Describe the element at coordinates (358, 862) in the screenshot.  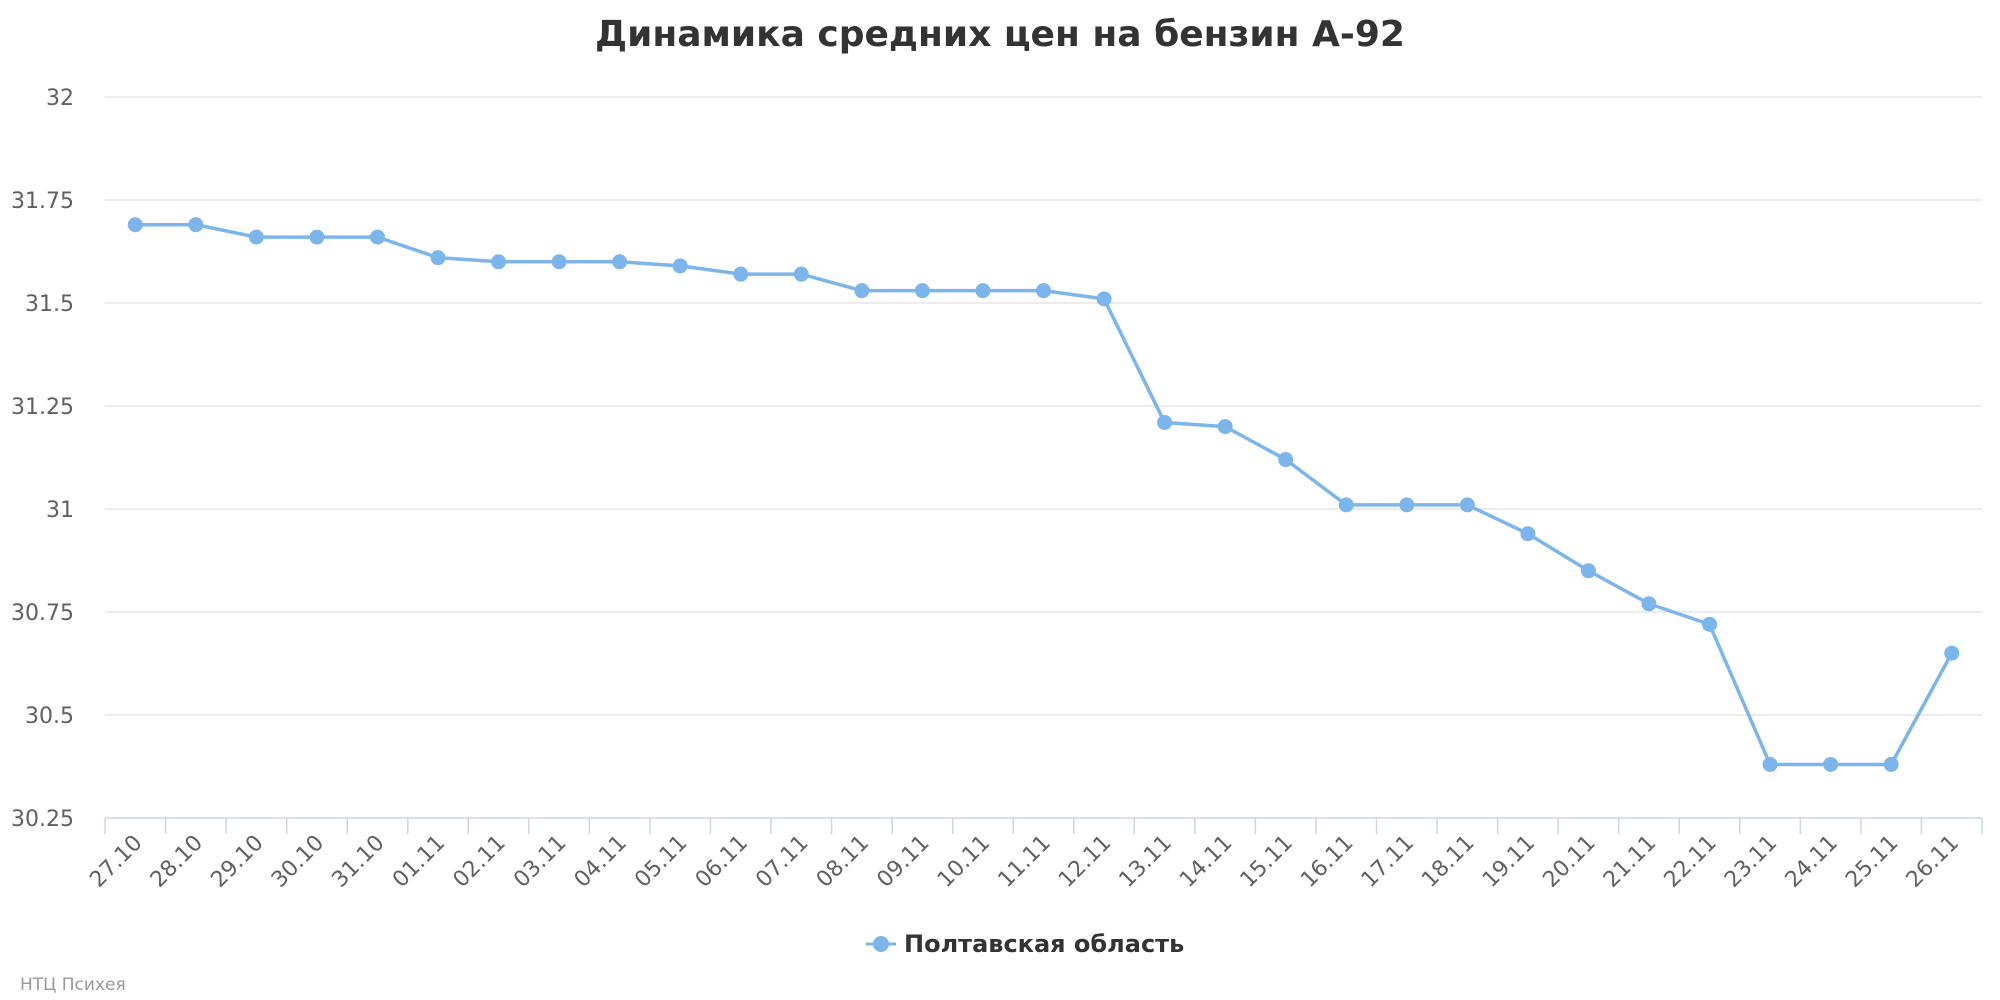
I see `x-tick-label: 31.10` at that location.